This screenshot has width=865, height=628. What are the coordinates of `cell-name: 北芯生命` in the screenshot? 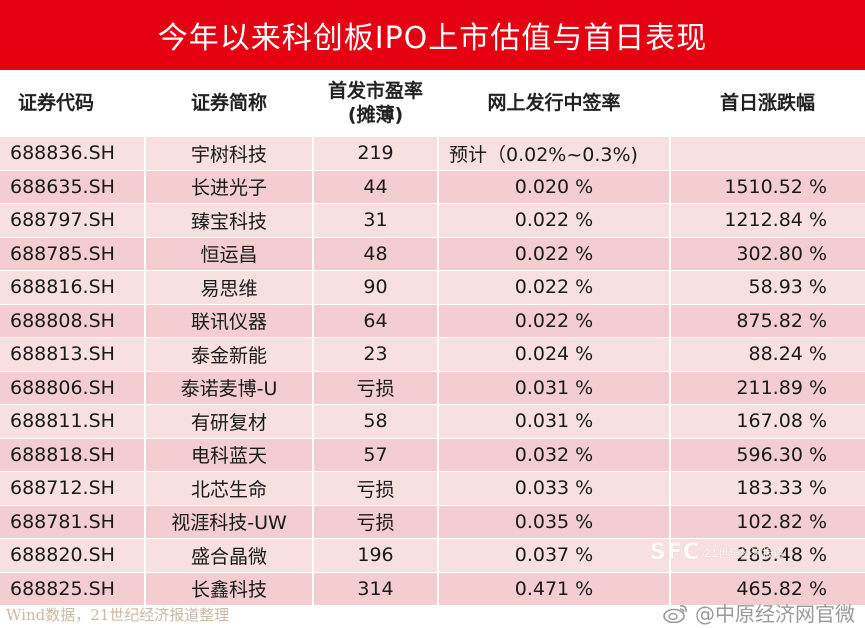 It's located at (228, 488).